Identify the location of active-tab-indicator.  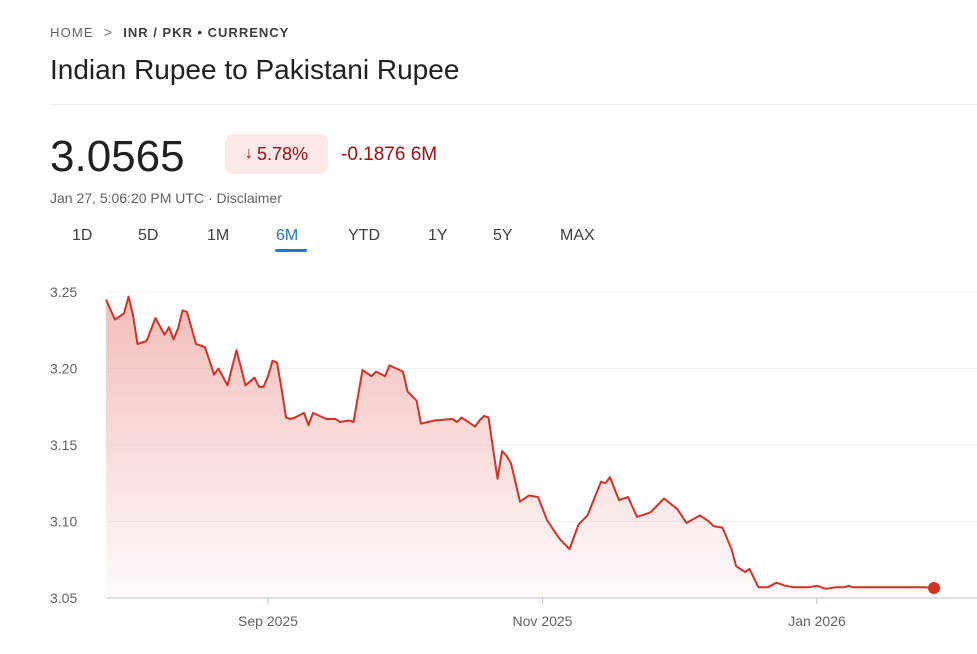
(291, 250).